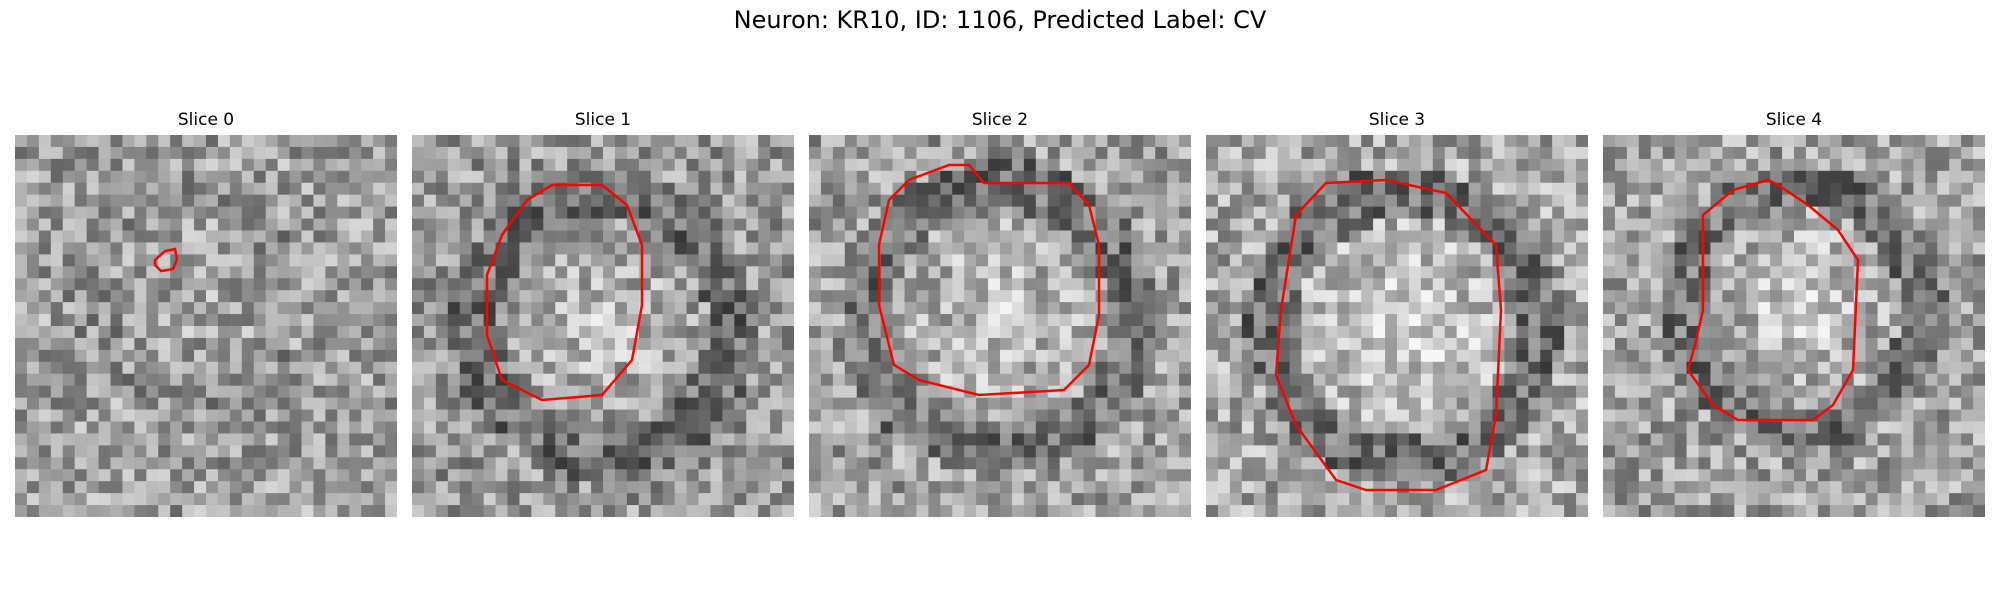 This screenshot has height=600, width=2000. Describe the element at coordinates (206, 120) in the screenshot. I see `slice-title-0: Slice 0` at that location.